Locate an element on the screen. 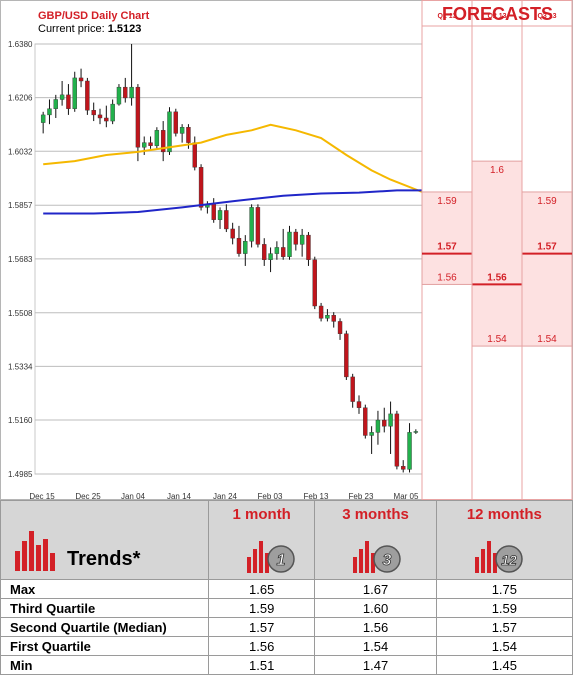  trends-label: Trends* is located at coordinates (104, 559).